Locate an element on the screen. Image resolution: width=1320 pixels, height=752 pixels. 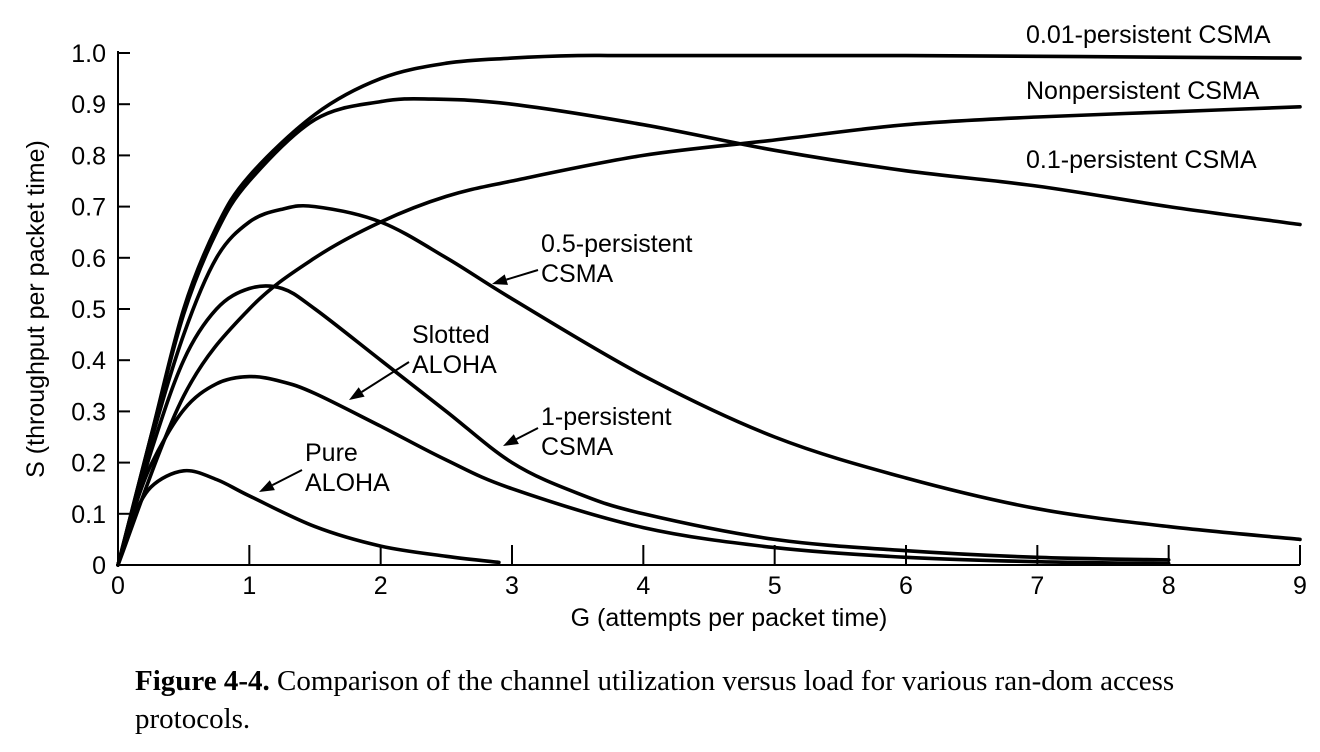
y-tick-label: 0.6 is located at coordinates (88, 259).